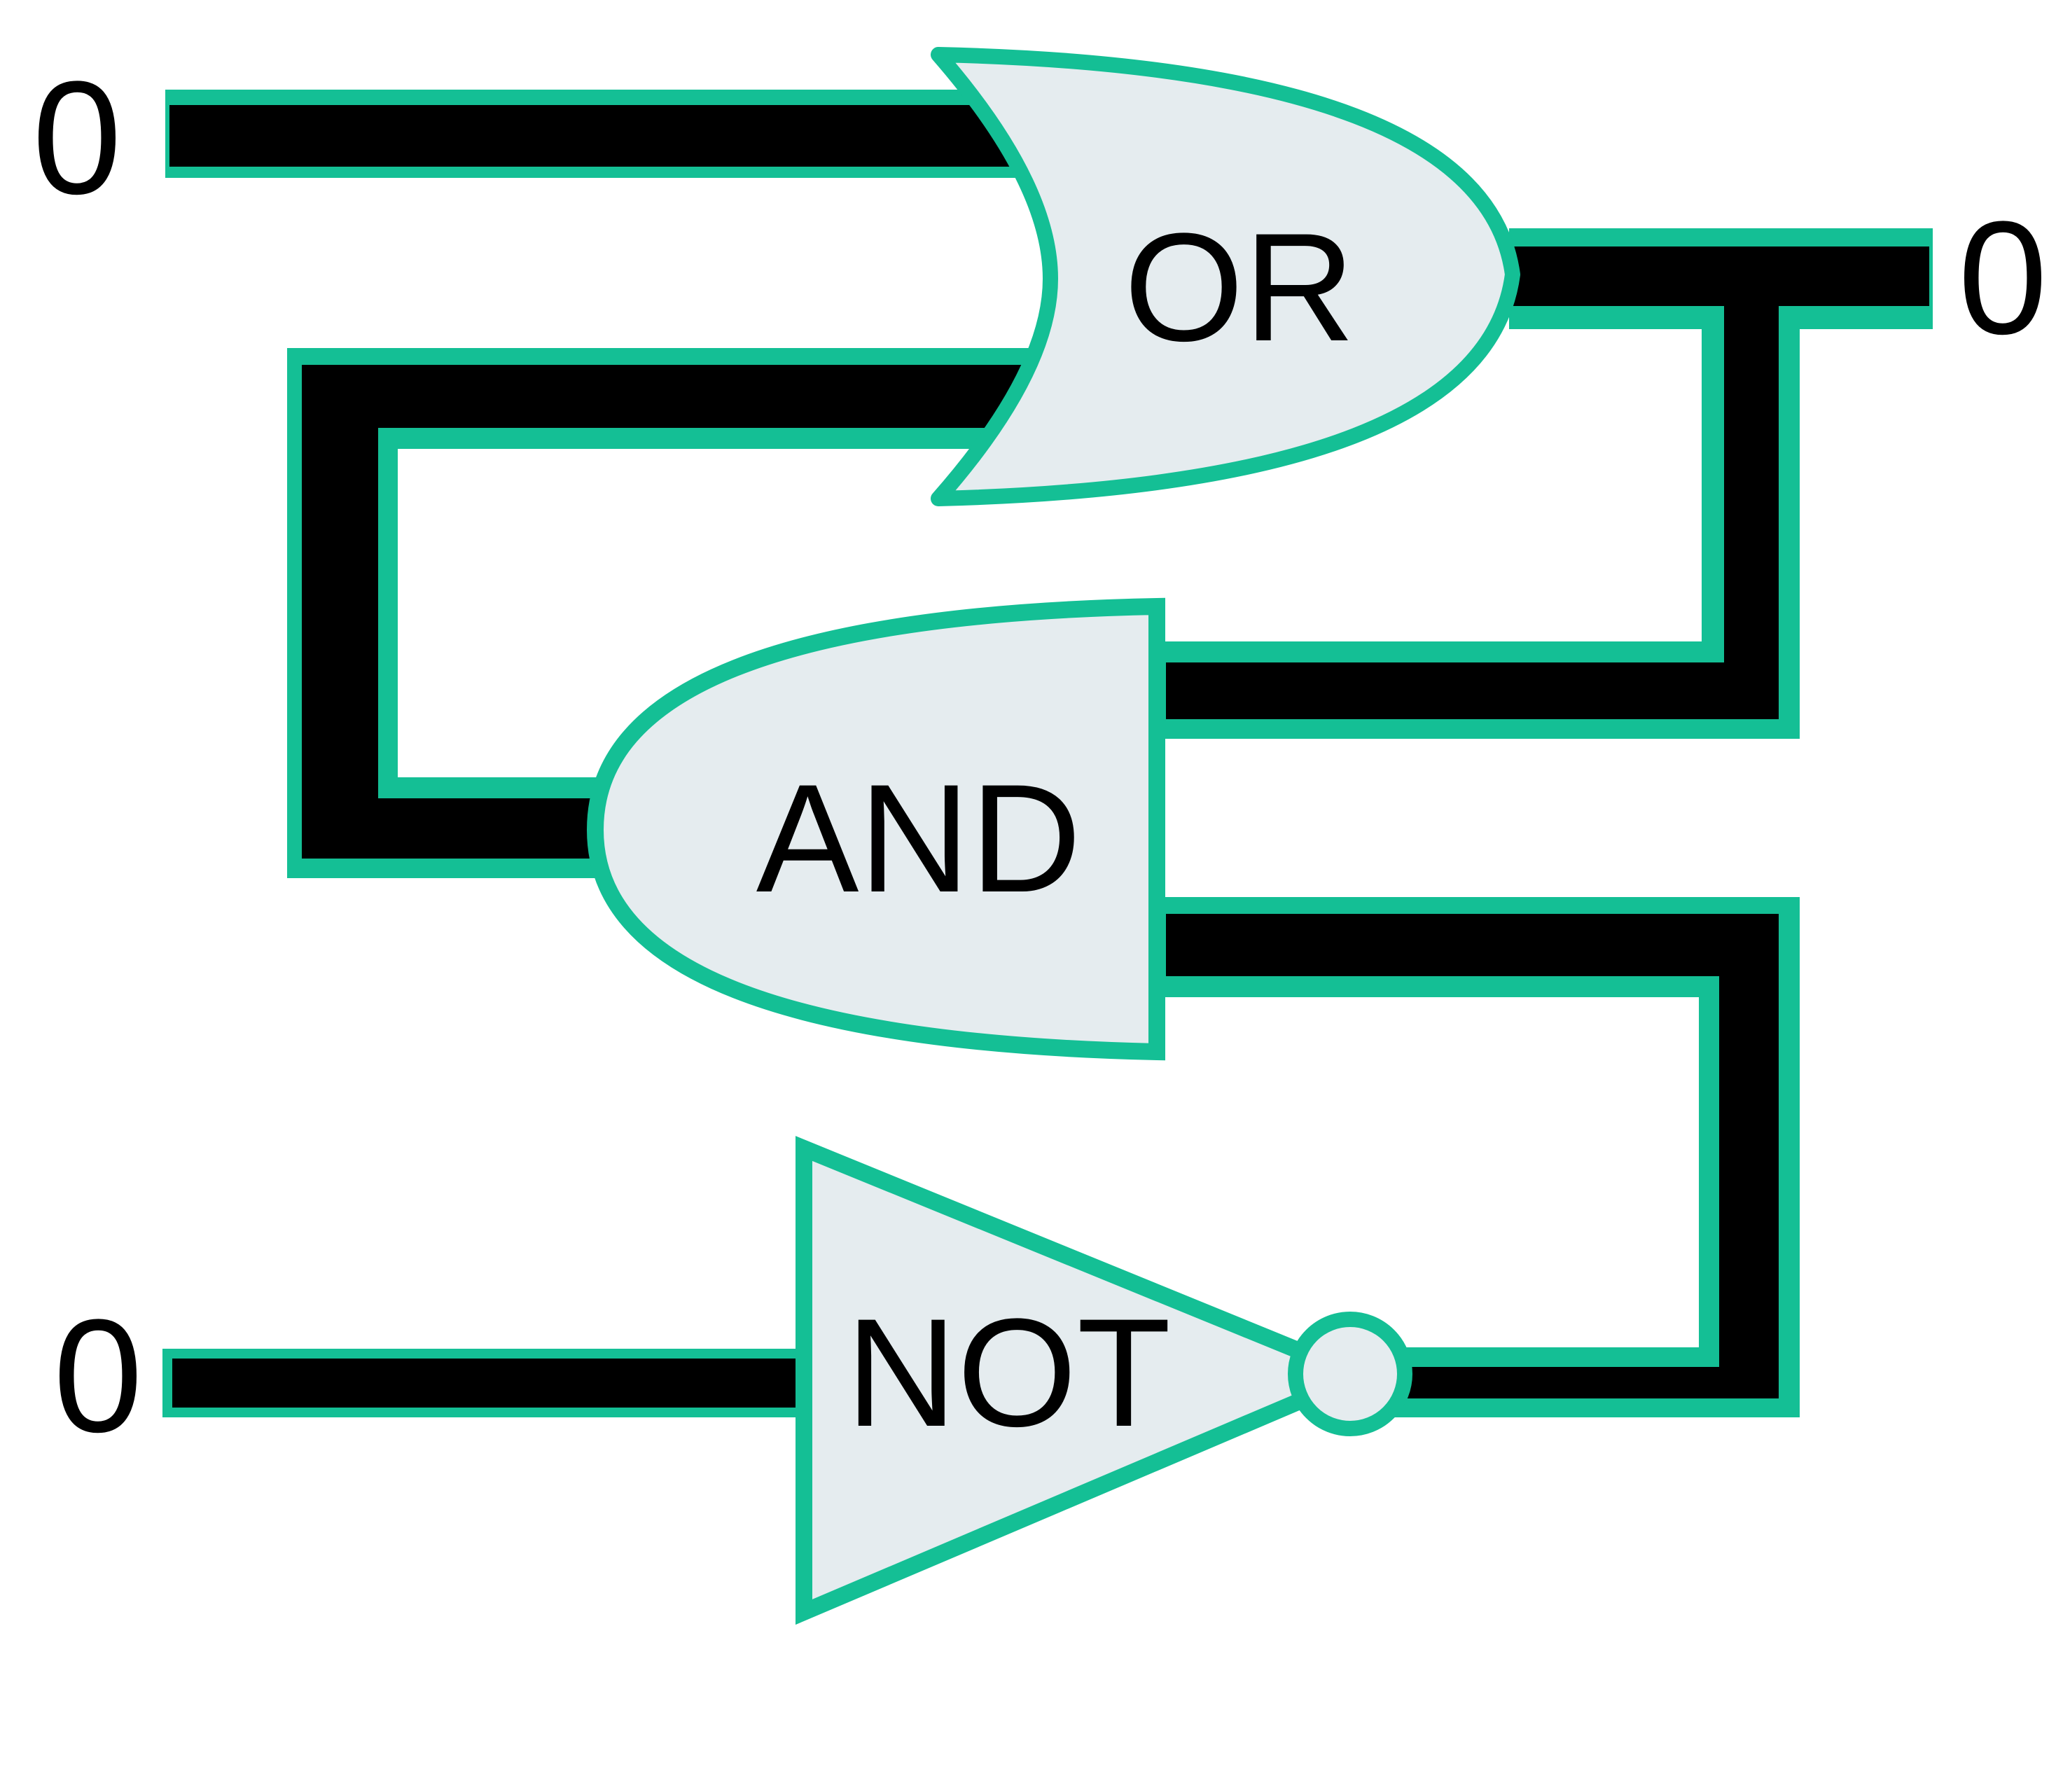 This screenshot has width=2063, height=1792. I want to click on and-gate, so click(875, 829).